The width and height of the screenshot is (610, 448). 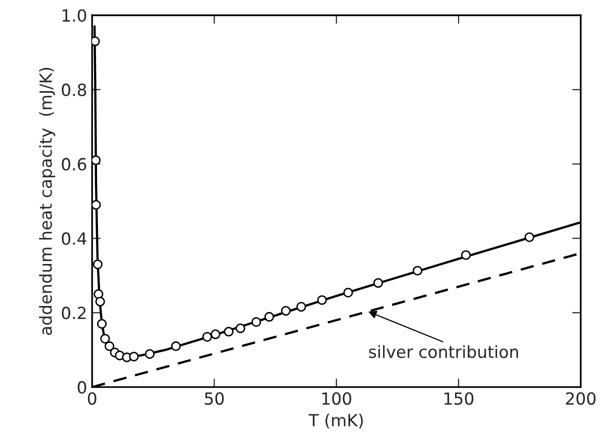 What do you see at coordinates (335, 421) in the screenshot?
I see `x-axis-title: T (mK)` at bounding box center [335, 421].